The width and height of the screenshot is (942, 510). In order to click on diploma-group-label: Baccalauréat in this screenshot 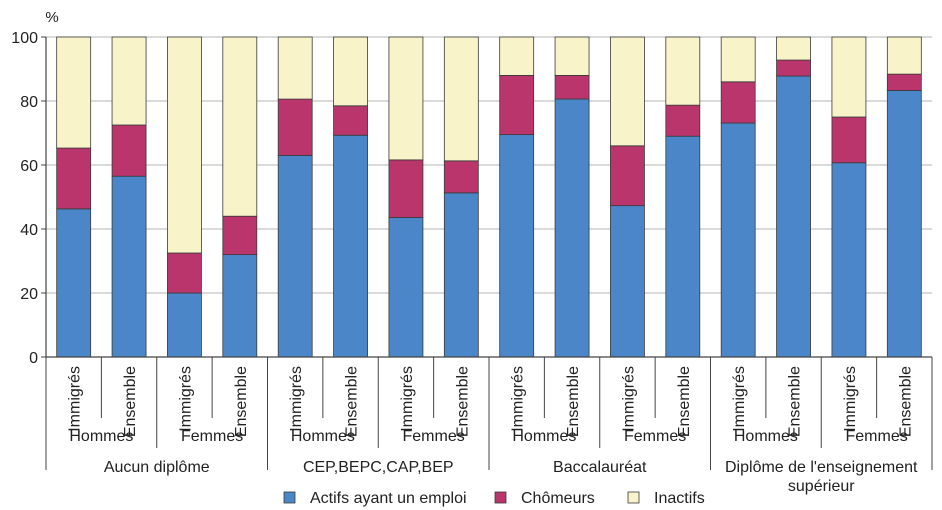, I will do `click(600, 467)`.